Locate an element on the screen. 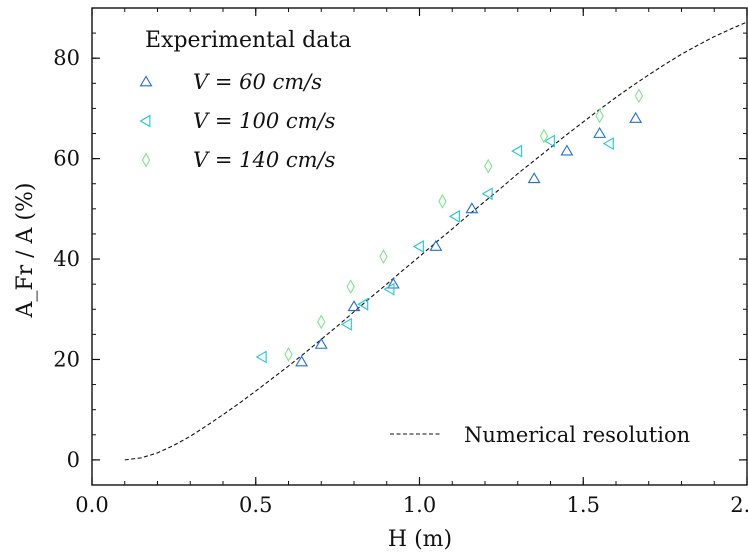 The height and width of the screenshot is (557, 748). y-tick-label: 60 is located at coordinates (66, 159).